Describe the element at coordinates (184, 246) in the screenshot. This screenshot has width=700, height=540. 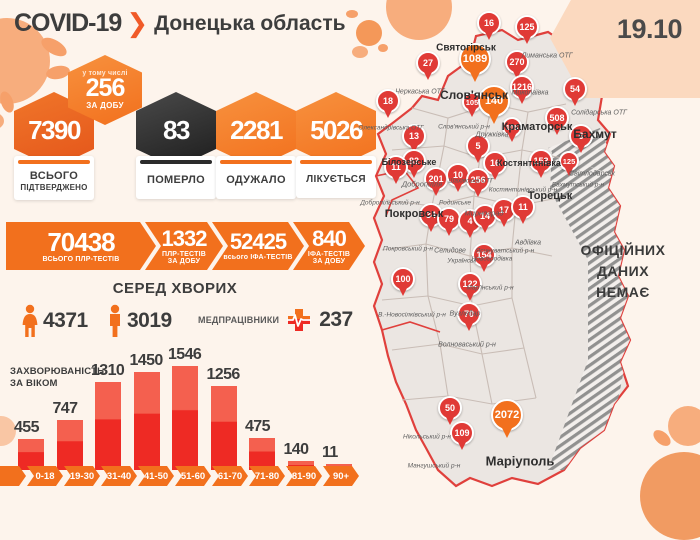
I see `test-stat-pcr-daily: 1332 ПЛР-ТЕСТІВ ЗА ДОБУ` at that location.